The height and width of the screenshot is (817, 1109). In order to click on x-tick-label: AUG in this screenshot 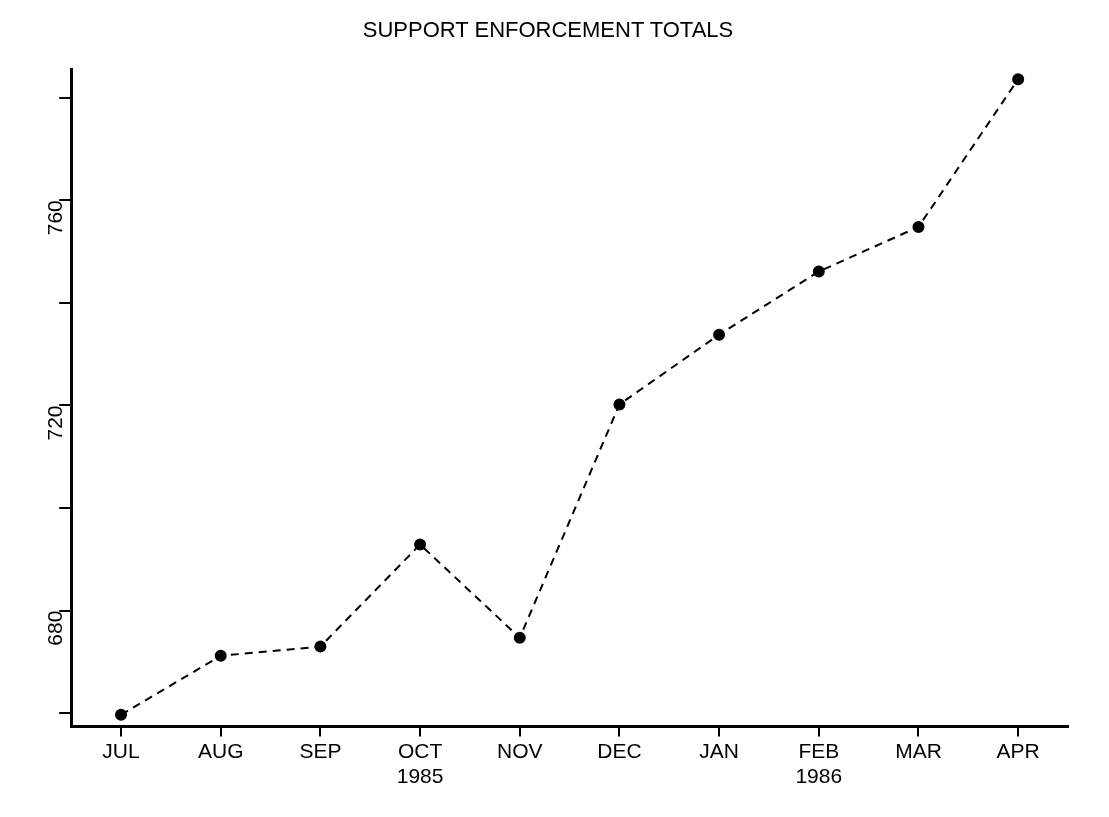, I will do `click(220, 750)`.